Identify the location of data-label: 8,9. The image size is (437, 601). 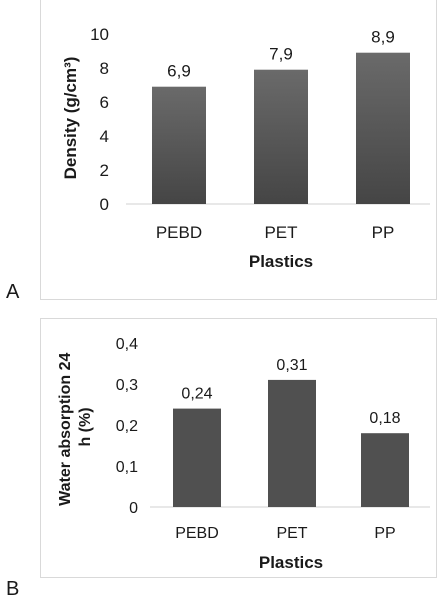
(383, 37).